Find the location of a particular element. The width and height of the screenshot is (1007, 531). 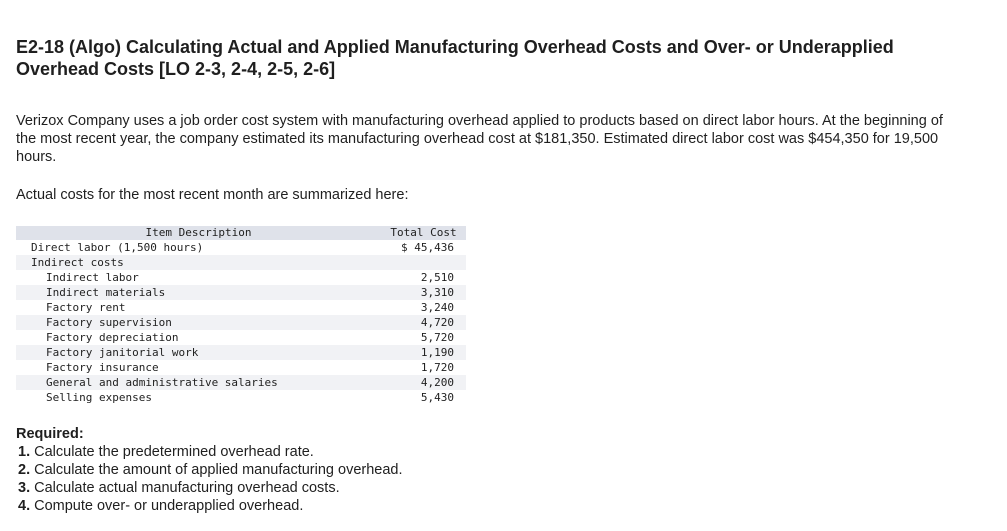

table-row: Selling expenses 5,430 is located at coordinates (241, 397).